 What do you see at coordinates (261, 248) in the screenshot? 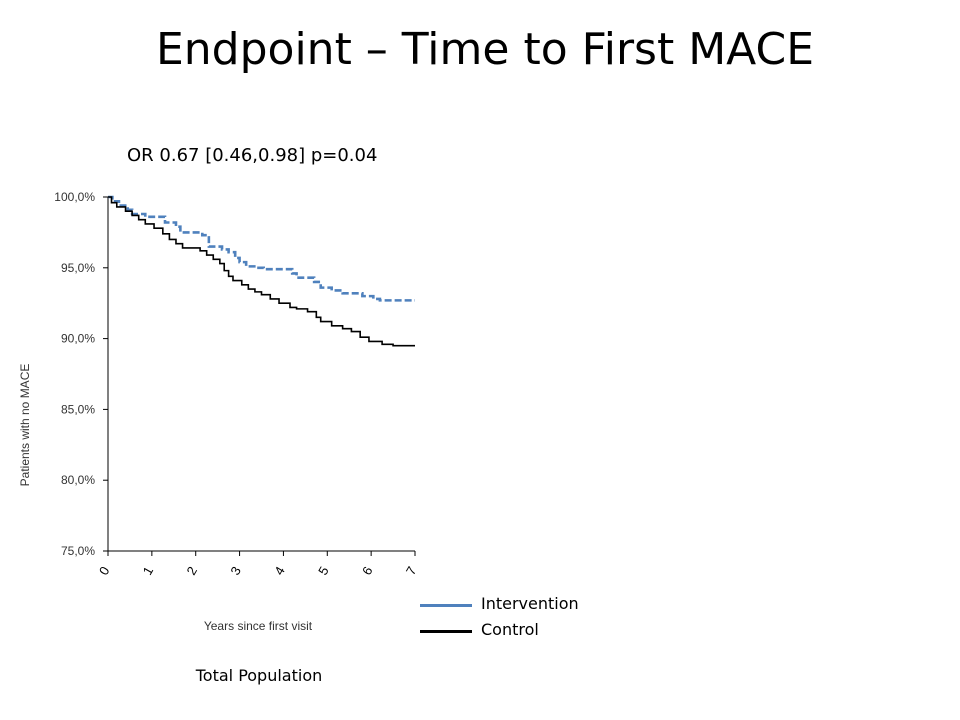
I see `series-line-intervention` at bounding box center [261, 248].